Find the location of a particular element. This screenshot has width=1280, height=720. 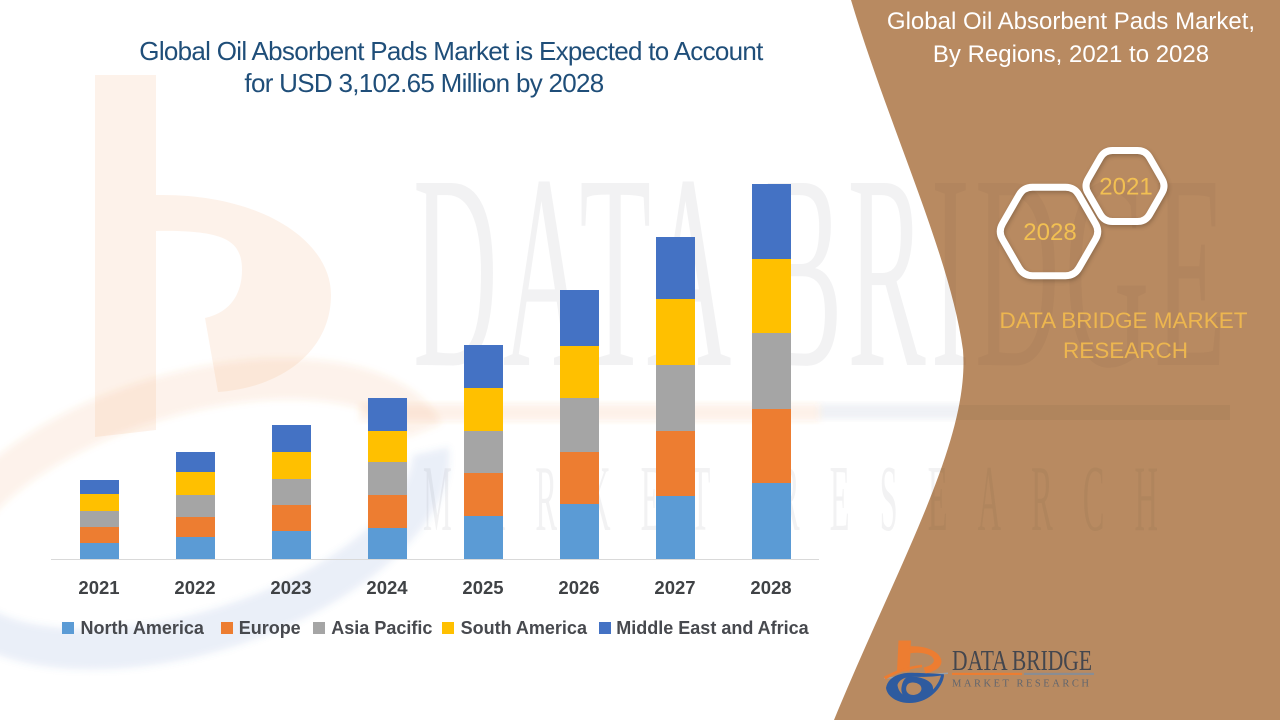

svg-text: 2028 is located at coordinates (1049, 232).